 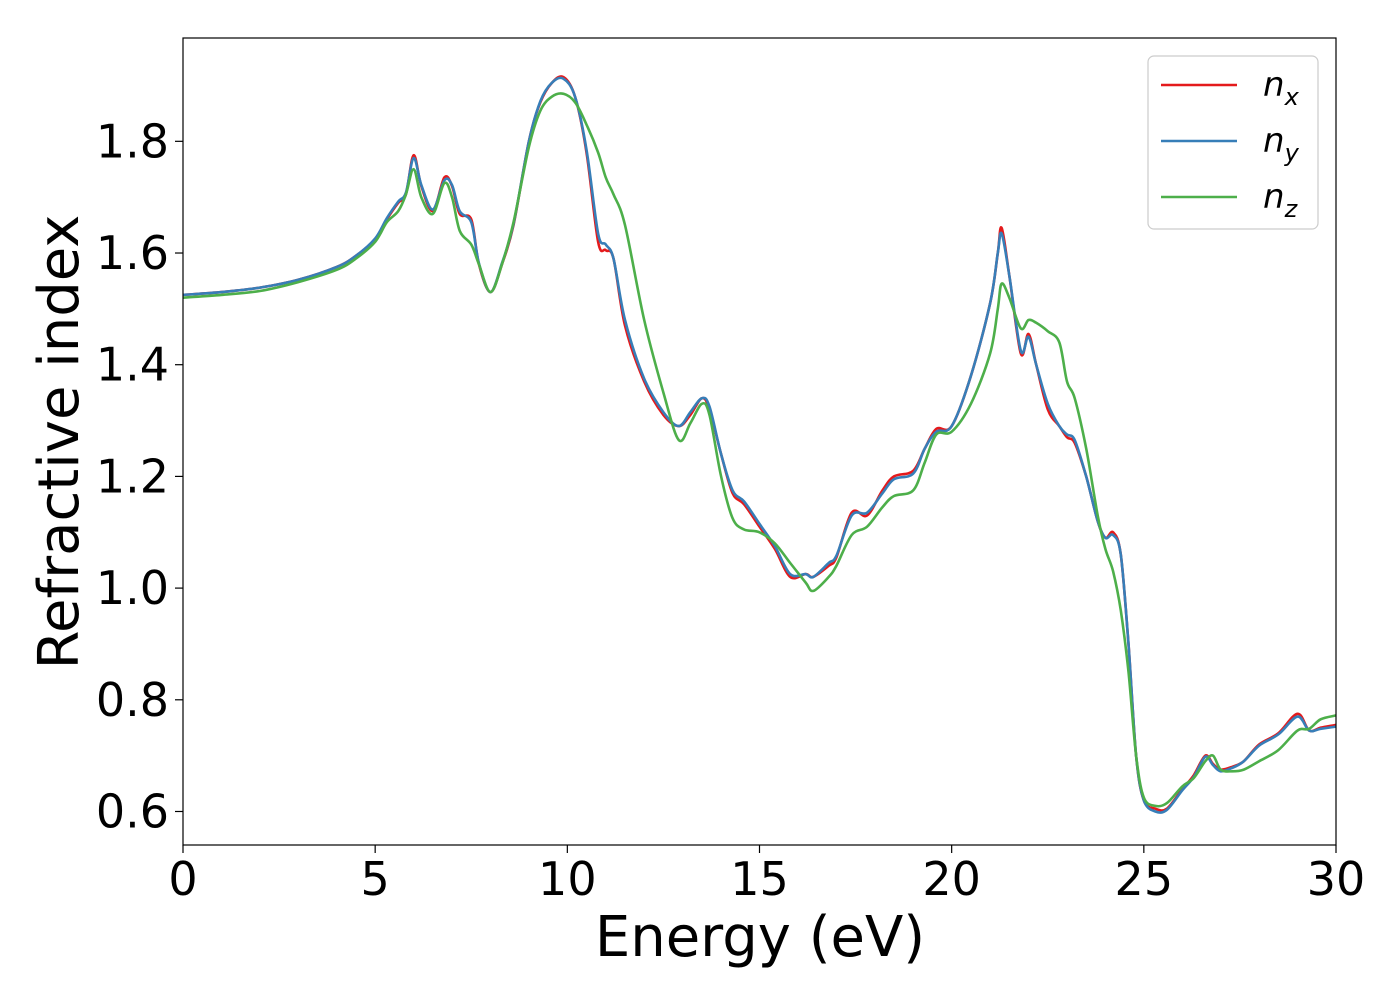 What do you see at coordinates (132, 700) in the screenshot?
I see `y-tick-label: 0.8` at bounding box center [132, 700].